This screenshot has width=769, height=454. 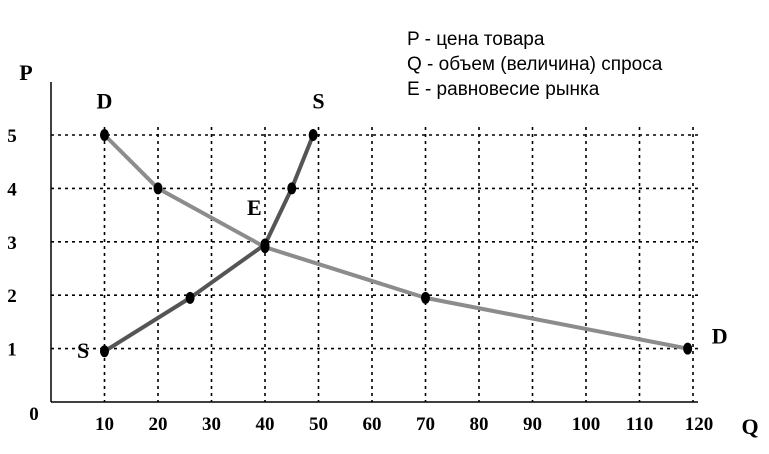 I want to click on legend-item-e: E - равновесие рынка, so click(x=503, y=89).